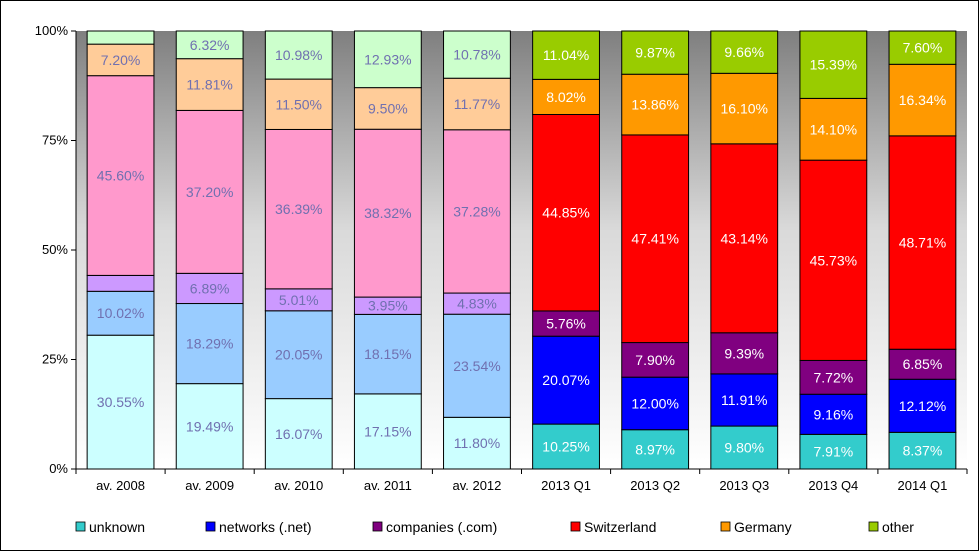 The width and height of the screenshot is (979, 555). Describe the element at coordinates (209, 485) in the screenshot. I see `x-tick-label: av. 2009` at that location.